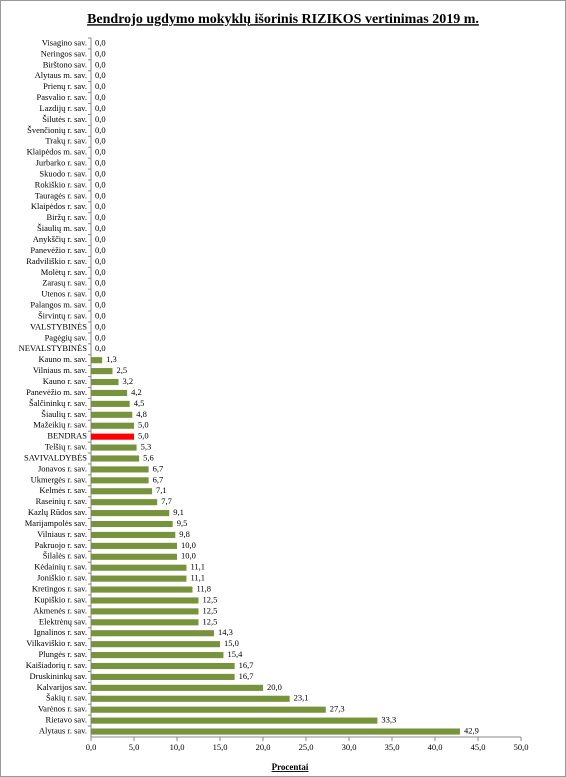 The image size is (566, 777). Describe the element at coordinates (62, 359) in the screenshot. I see `y-tick-label: Kauno m. sav.` at that location.